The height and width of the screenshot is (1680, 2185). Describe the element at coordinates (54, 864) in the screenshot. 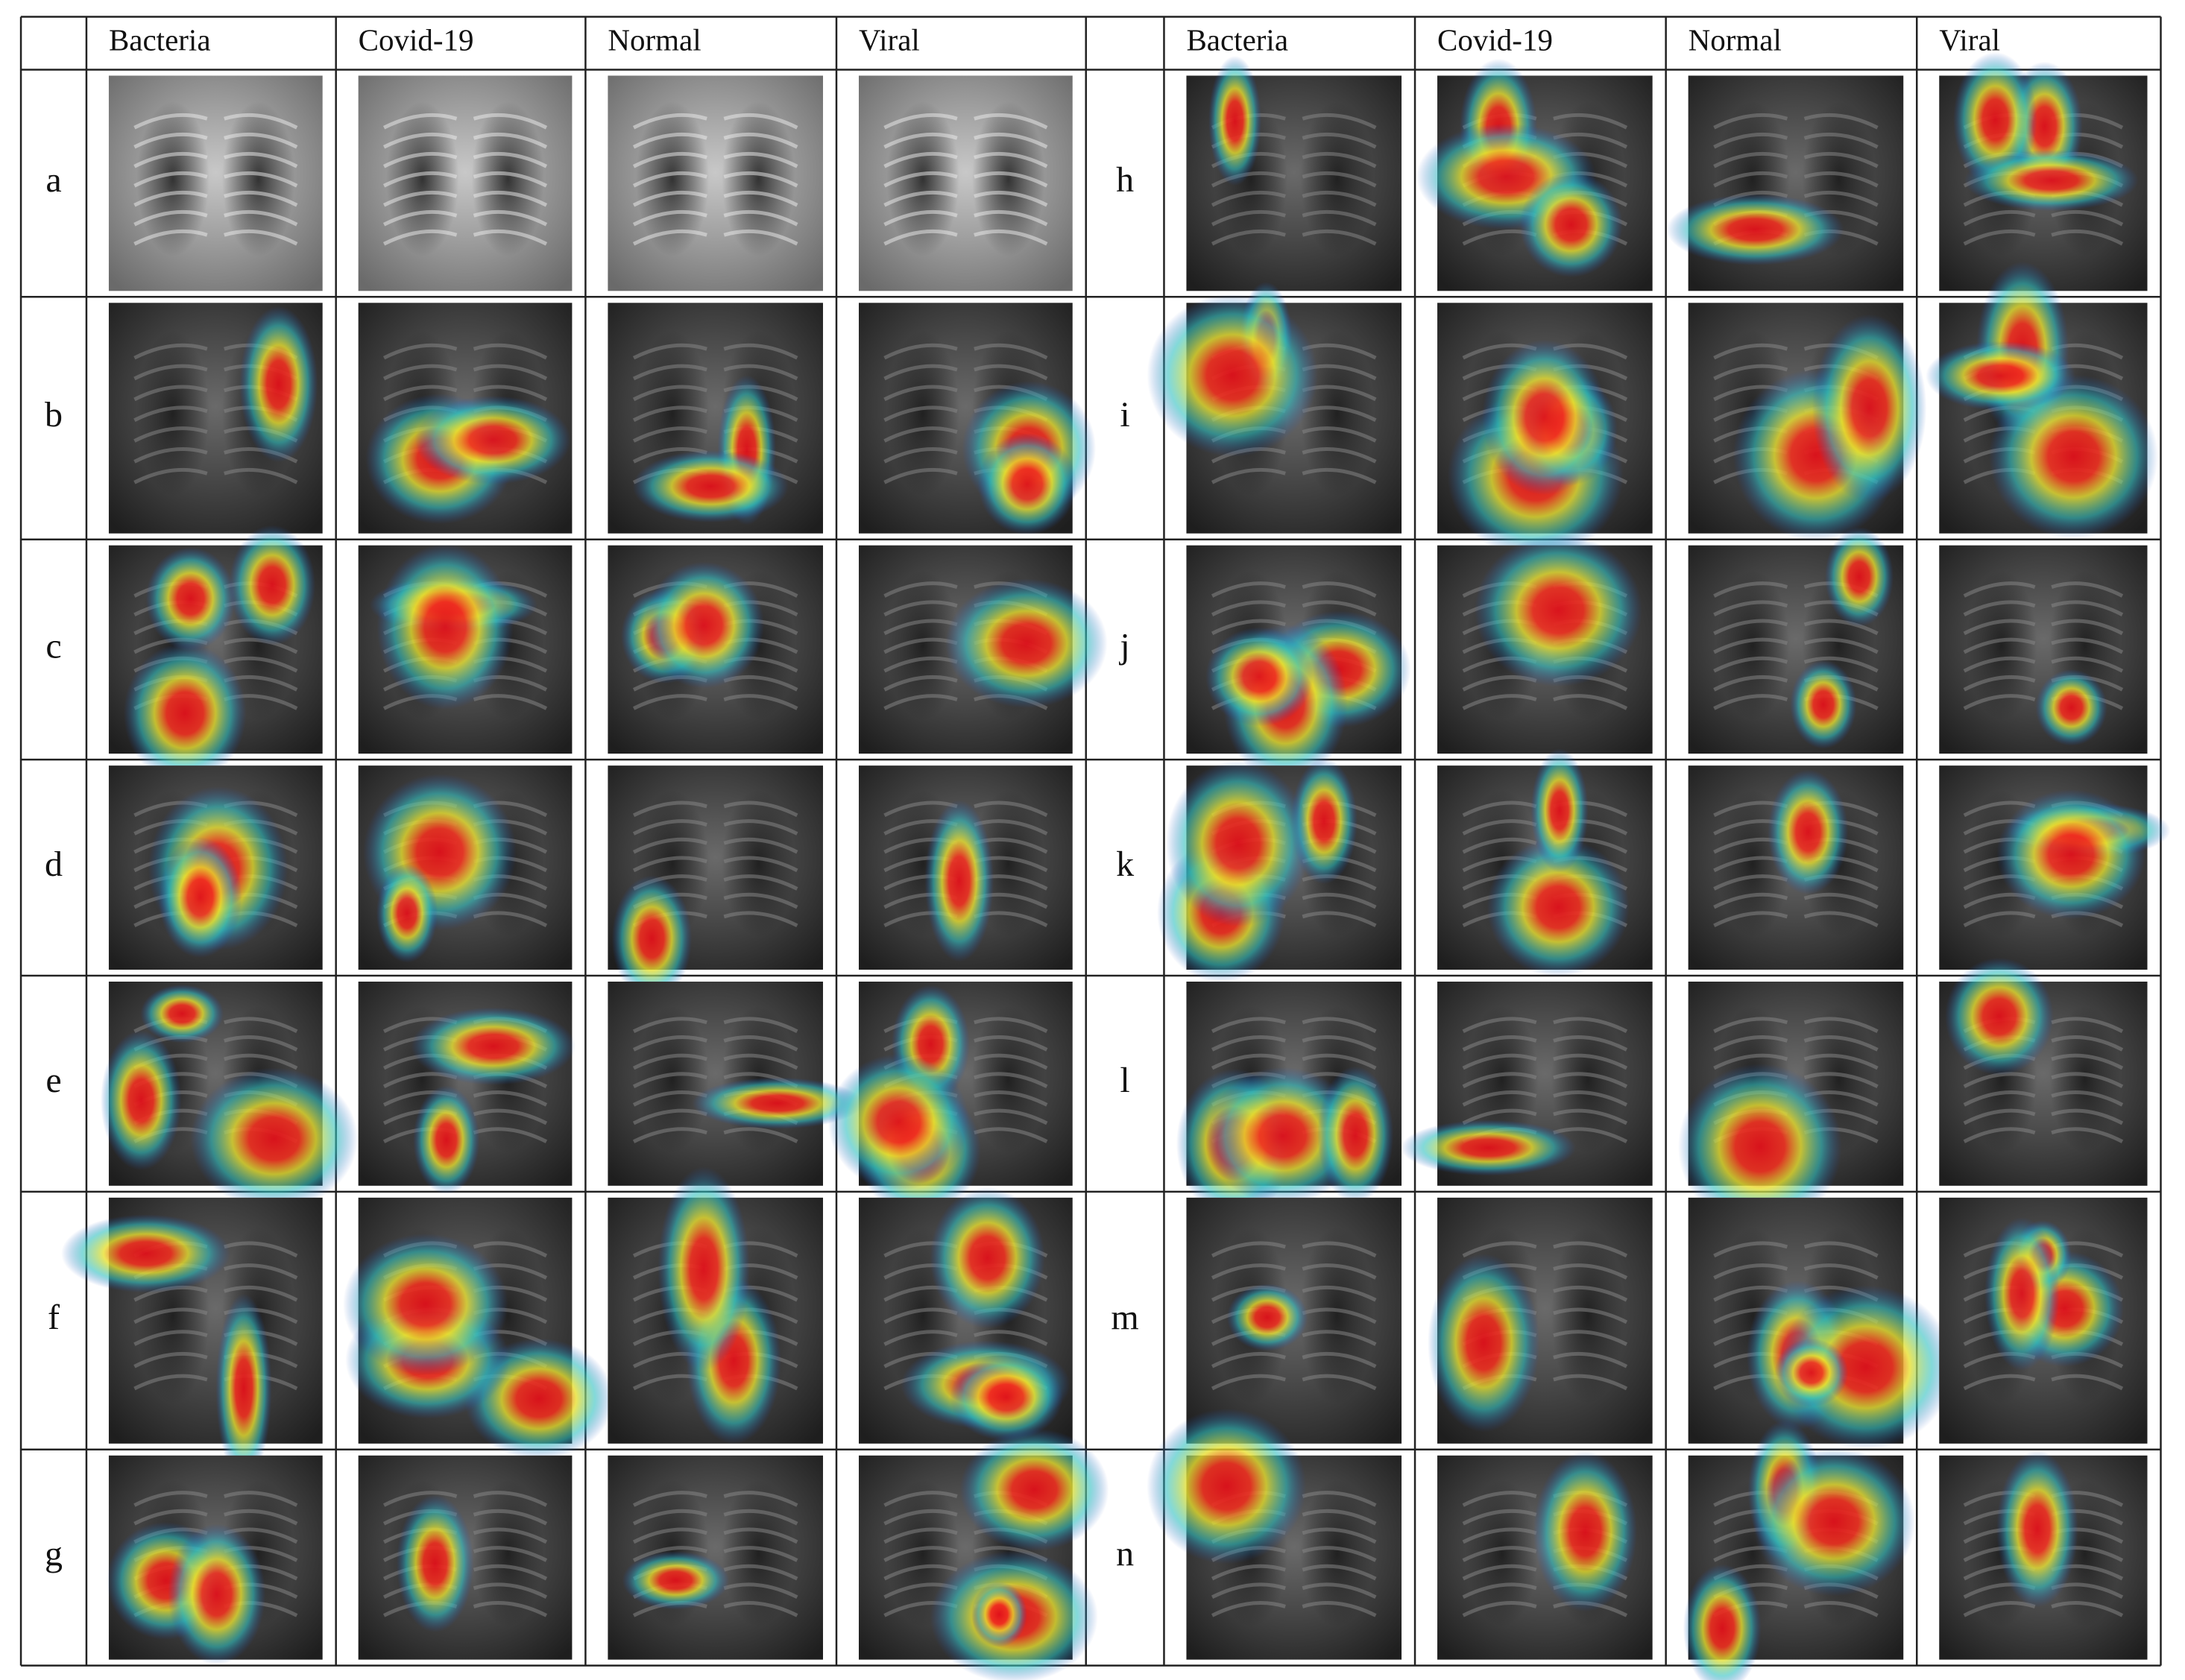

I see `row-label: d` at that location.